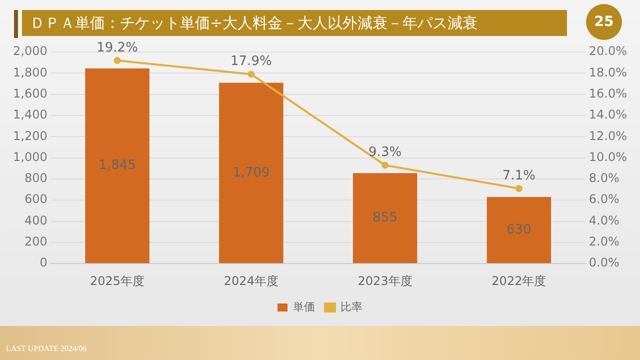 Image resolution: width=640 pixels, height=360 pixels. Describe the element at coordinates (30, 51) in the screenshot. I see `y-tick-label: 2,000` at that location.